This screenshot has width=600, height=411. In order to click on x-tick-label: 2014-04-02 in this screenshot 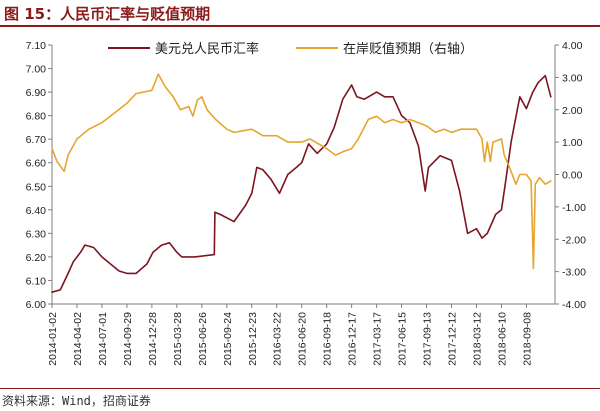, I will do `click(78, 339)`.